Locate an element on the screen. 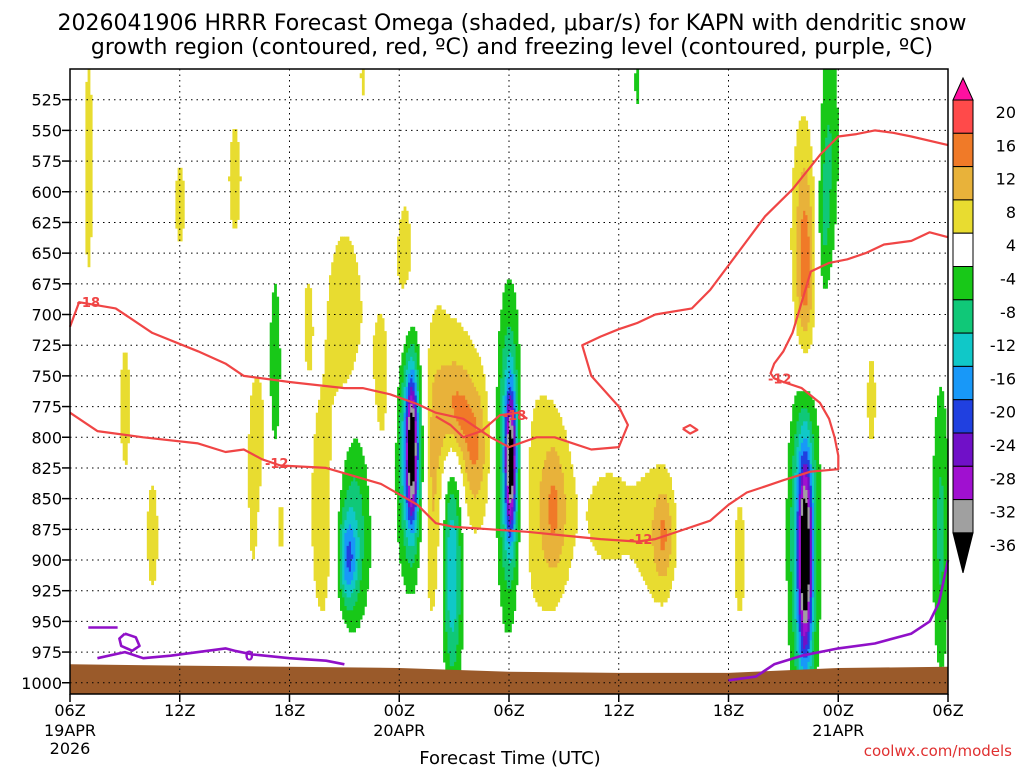 The height and width of the screenshot is (768, 1024). freezing-level-contours: 0 is located at coordinates (519, 620).